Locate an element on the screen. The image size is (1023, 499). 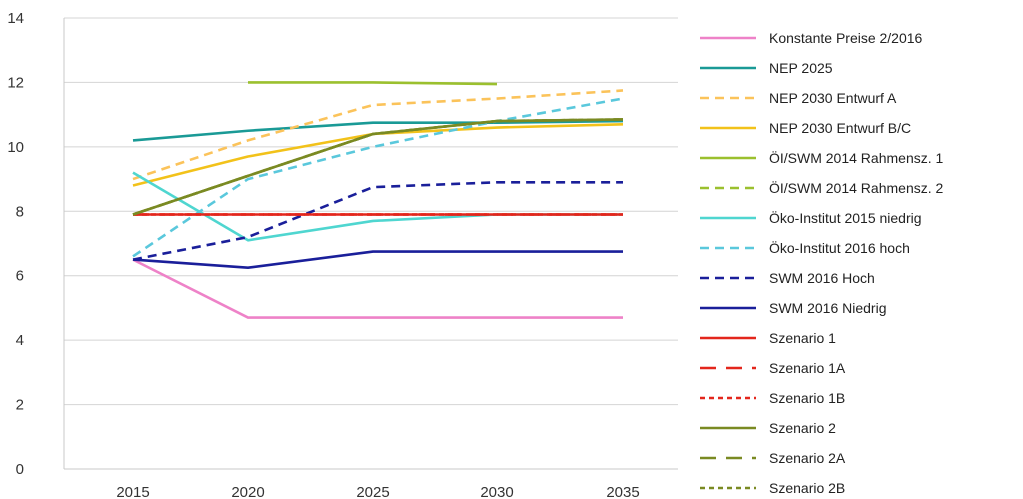
legend-item: Szenario 2 is located at coordinates (768, 428).